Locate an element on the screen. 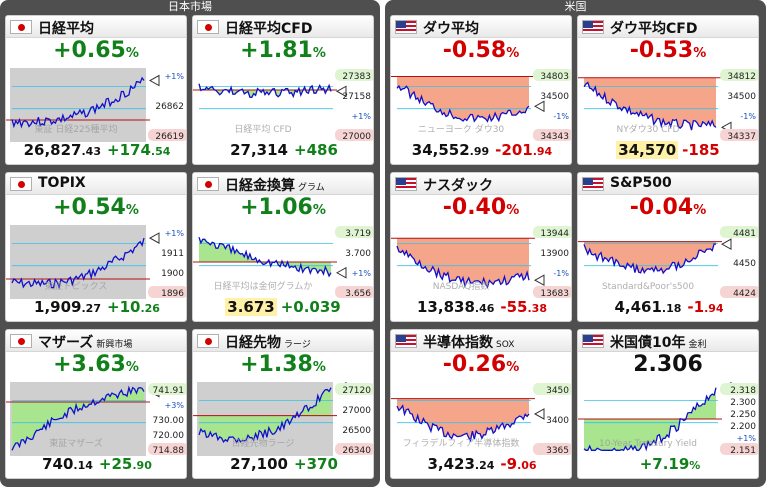 The height and width of the screenshot is (487, 766). card-title: 半導体指数 SOX is located at coordinates (468, 342).